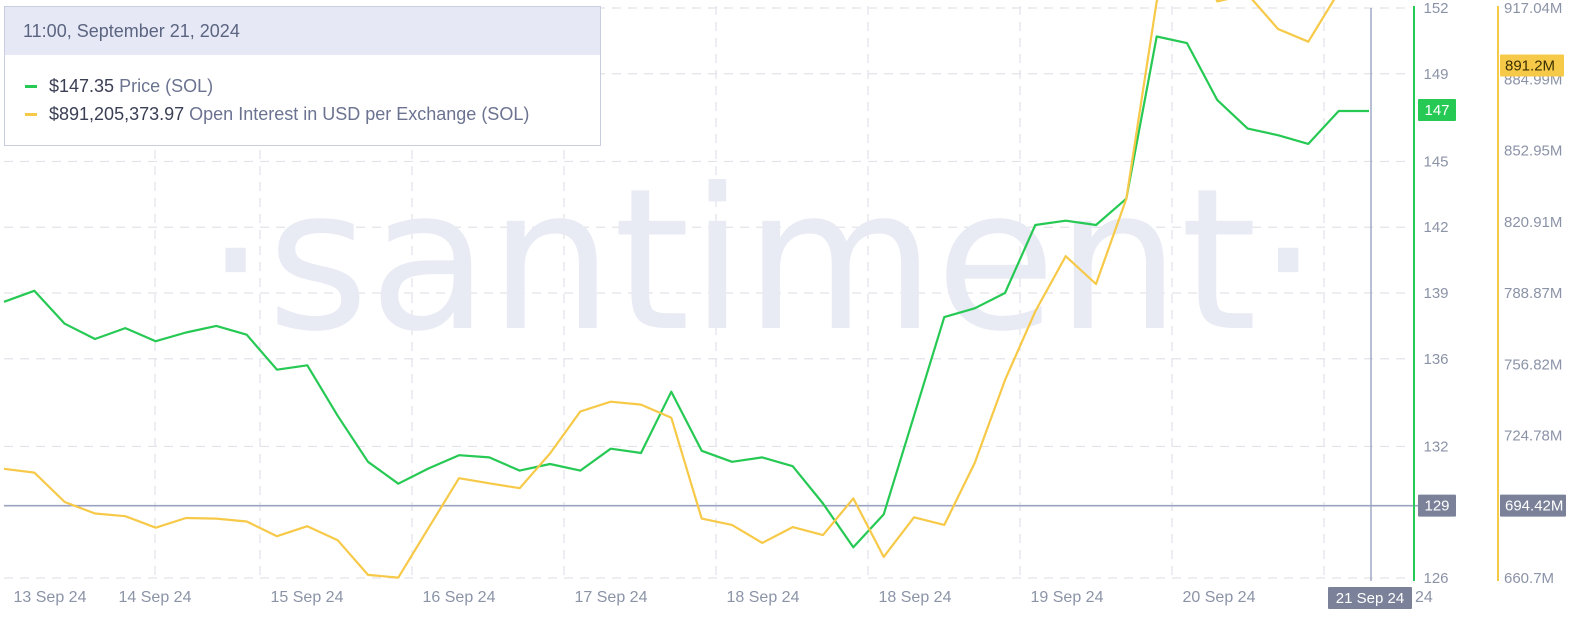  I want to click on cursor-date-badge-bg, so click(1370, 598).